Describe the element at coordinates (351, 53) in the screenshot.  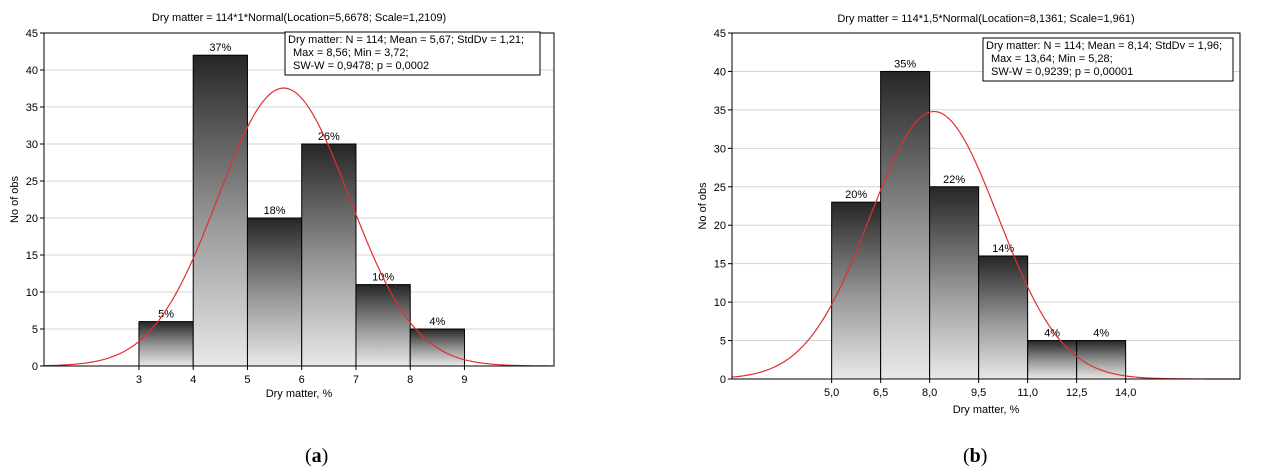
I see `stats-line: Max = 8,56; Min = 3,72;` at that location.